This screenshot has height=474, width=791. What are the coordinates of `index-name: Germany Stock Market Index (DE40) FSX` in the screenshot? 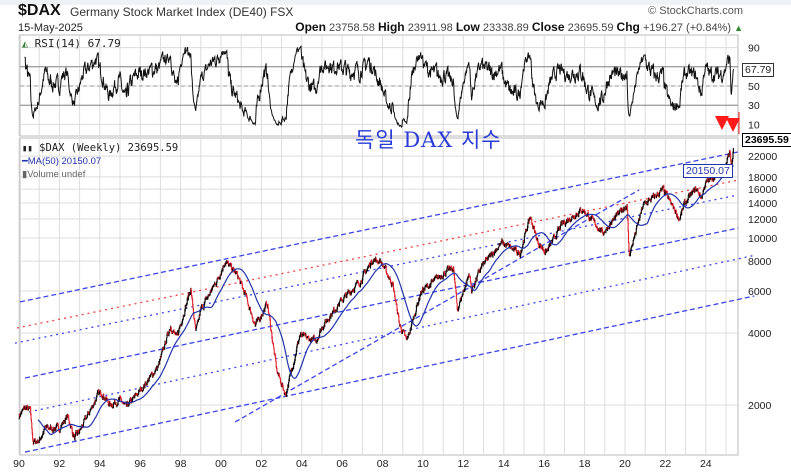 It's located at (181, 12).